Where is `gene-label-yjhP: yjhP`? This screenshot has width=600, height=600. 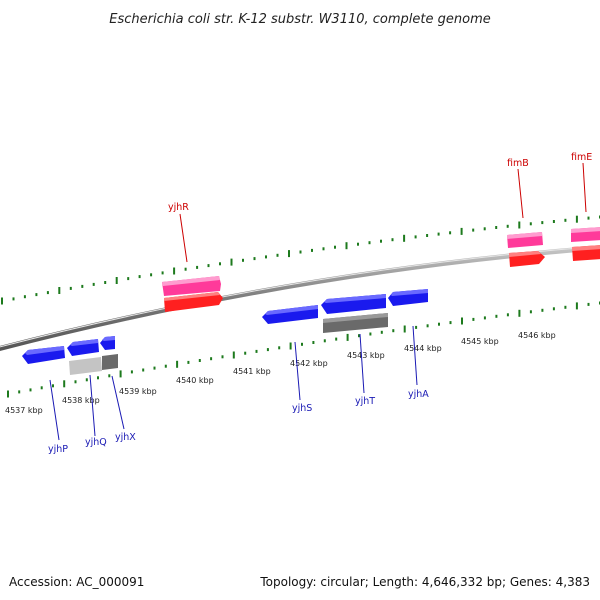 gene-label-yjhP: yjhP is located at coordinates (58, 449).